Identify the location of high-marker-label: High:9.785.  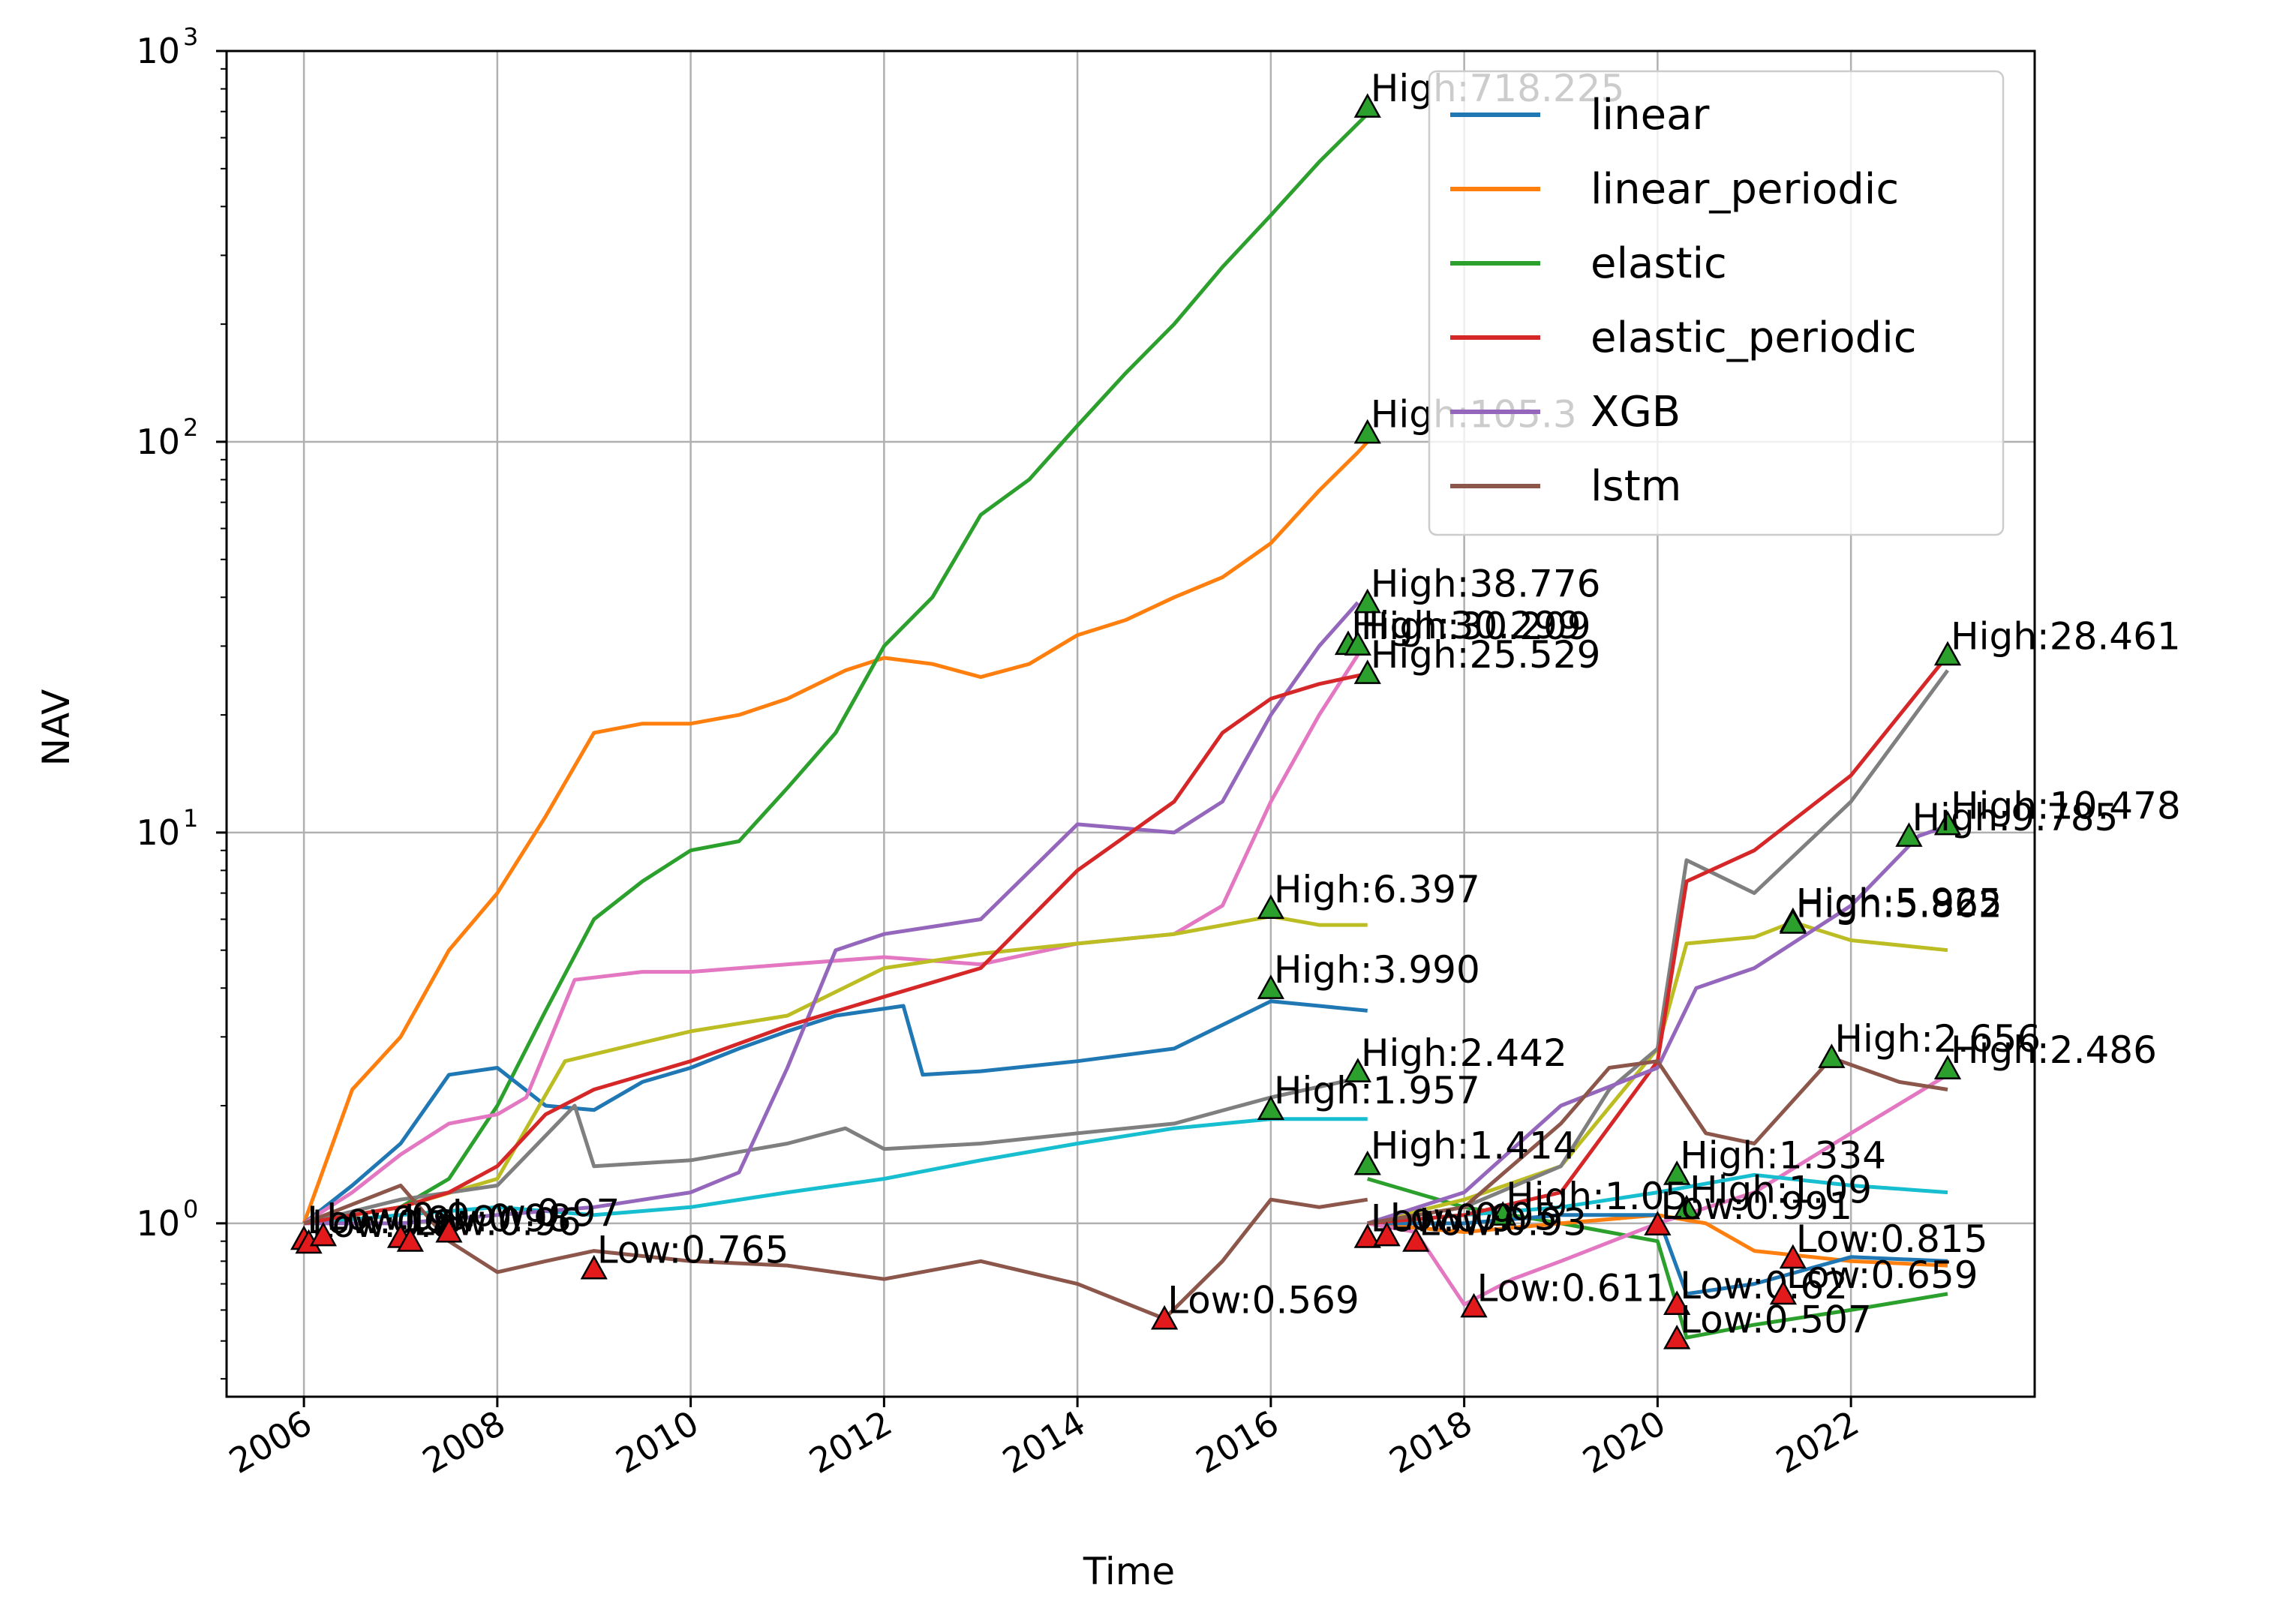
(2015, 817).